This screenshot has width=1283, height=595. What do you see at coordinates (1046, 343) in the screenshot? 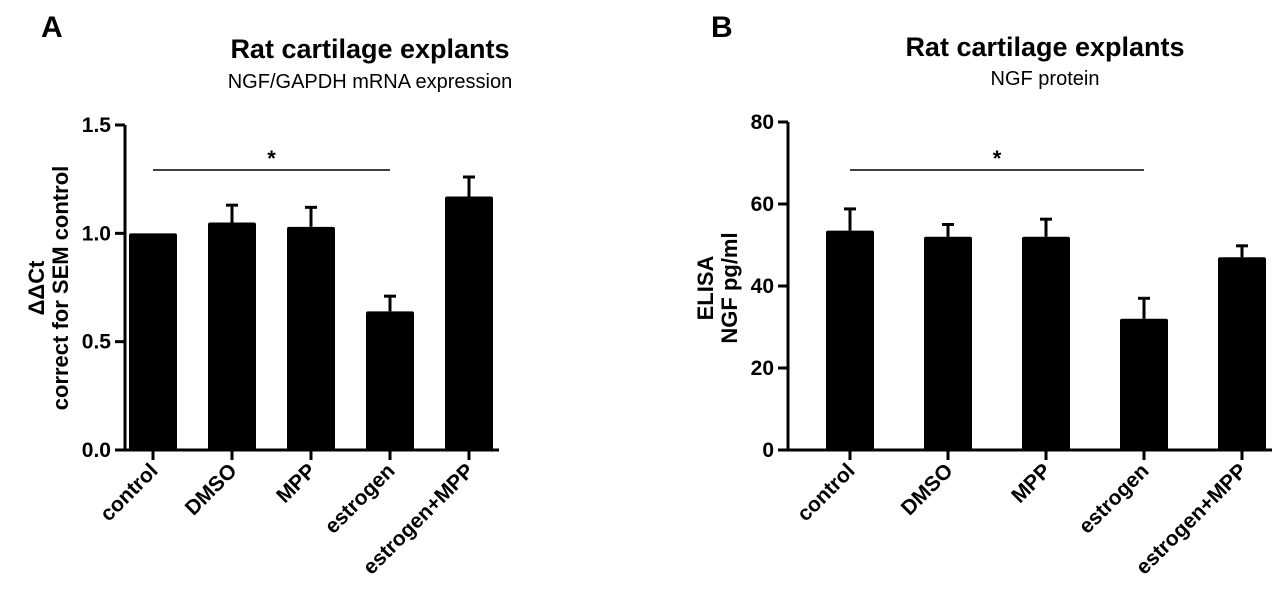
I see `panel-b-bar-mpp` at bounding box center [1046, 343].